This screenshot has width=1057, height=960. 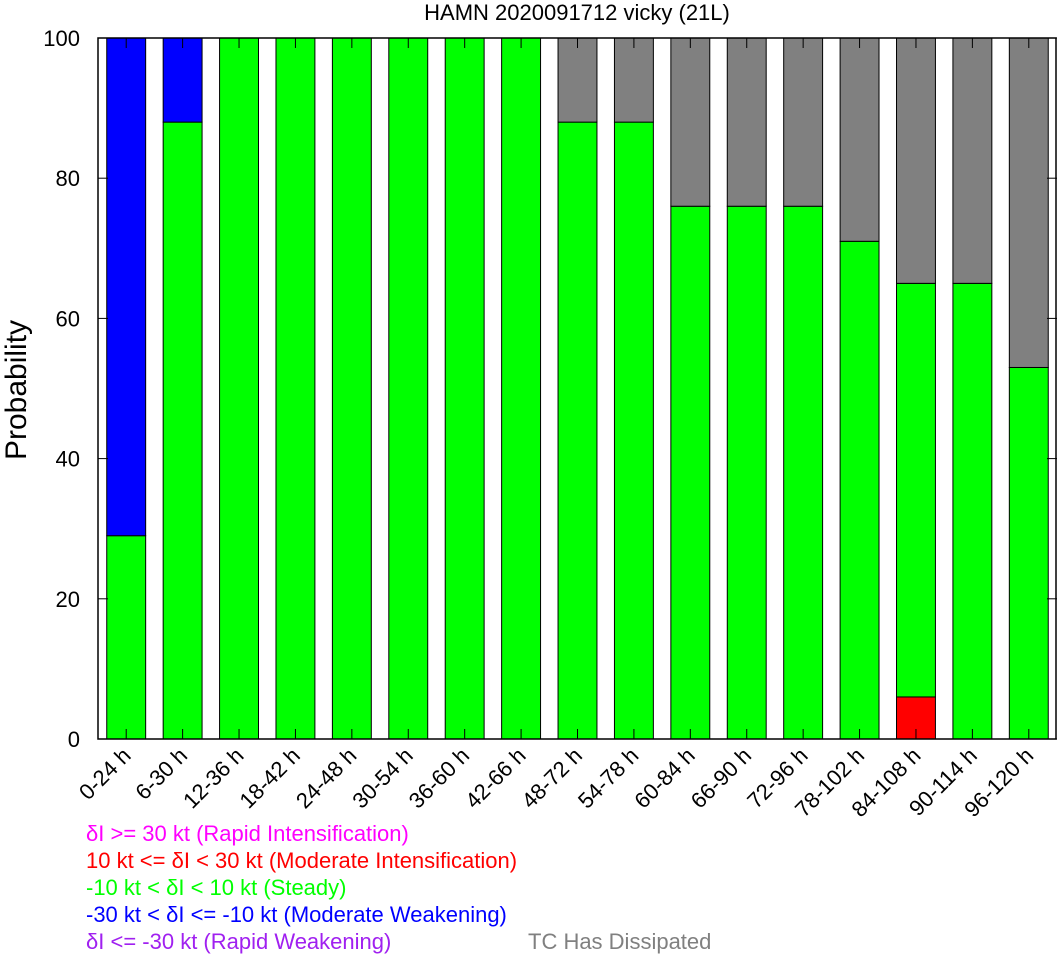 I want to click on x-tick-label: 18-42 h, so click(x=269, y=778).